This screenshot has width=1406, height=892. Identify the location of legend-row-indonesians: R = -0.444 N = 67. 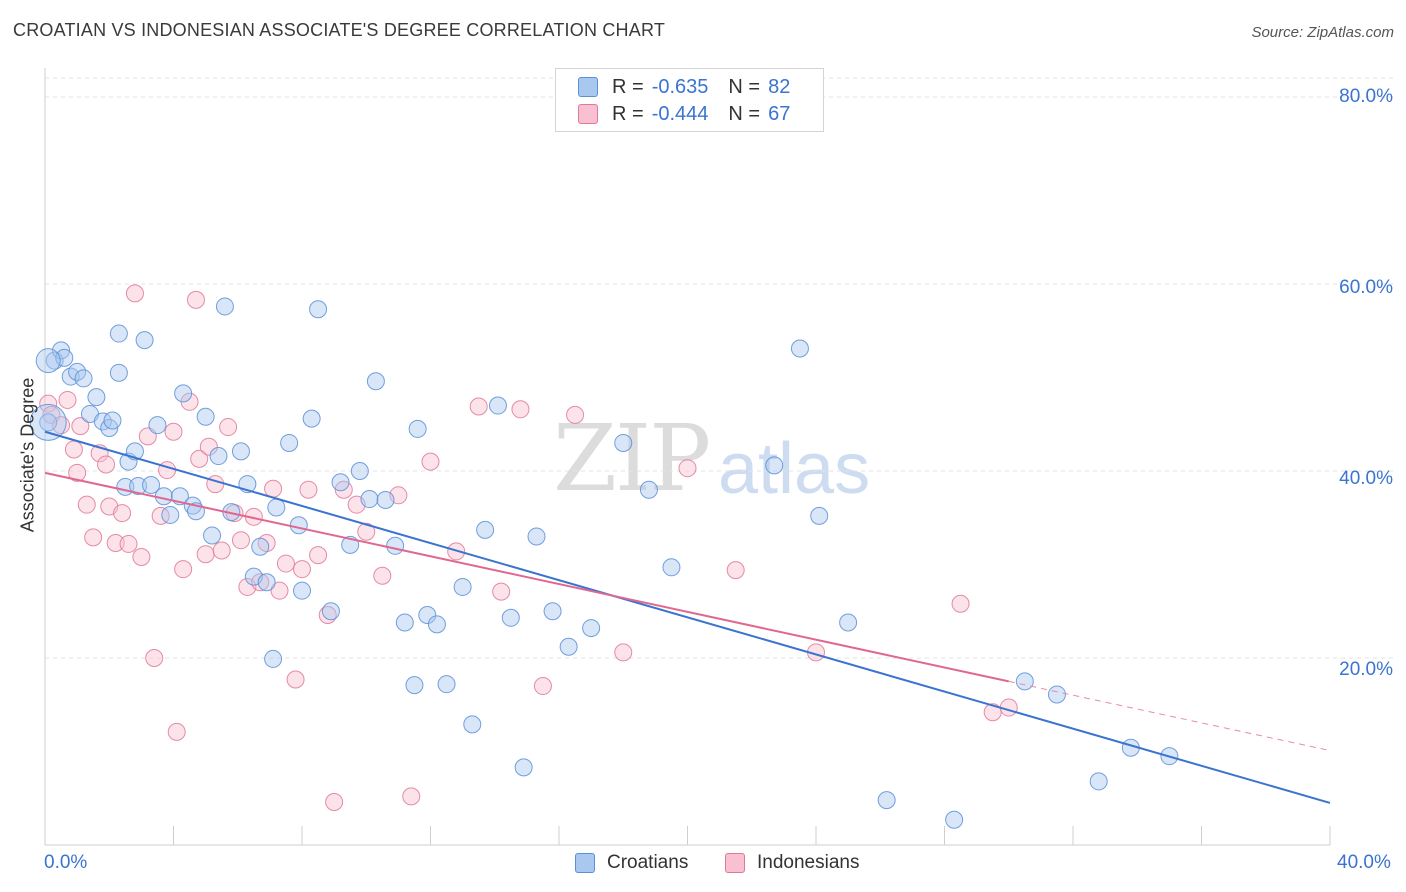
(684, 114).